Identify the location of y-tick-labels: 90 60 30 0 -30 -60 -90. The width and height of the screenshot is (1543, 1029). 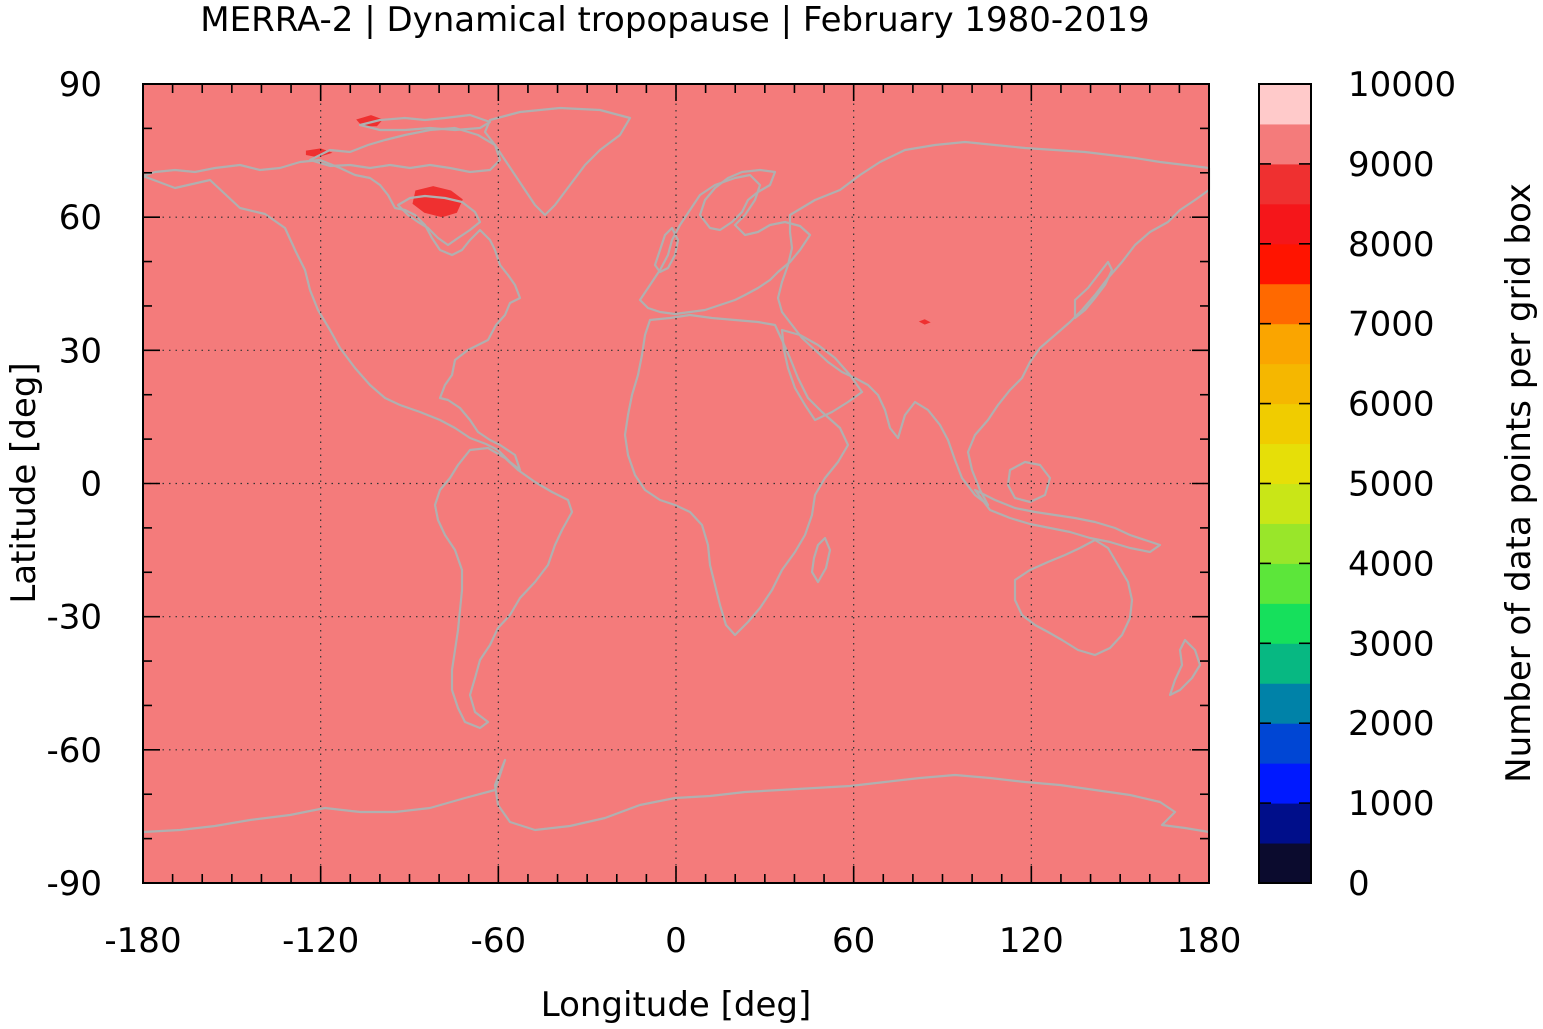
(74, 484).